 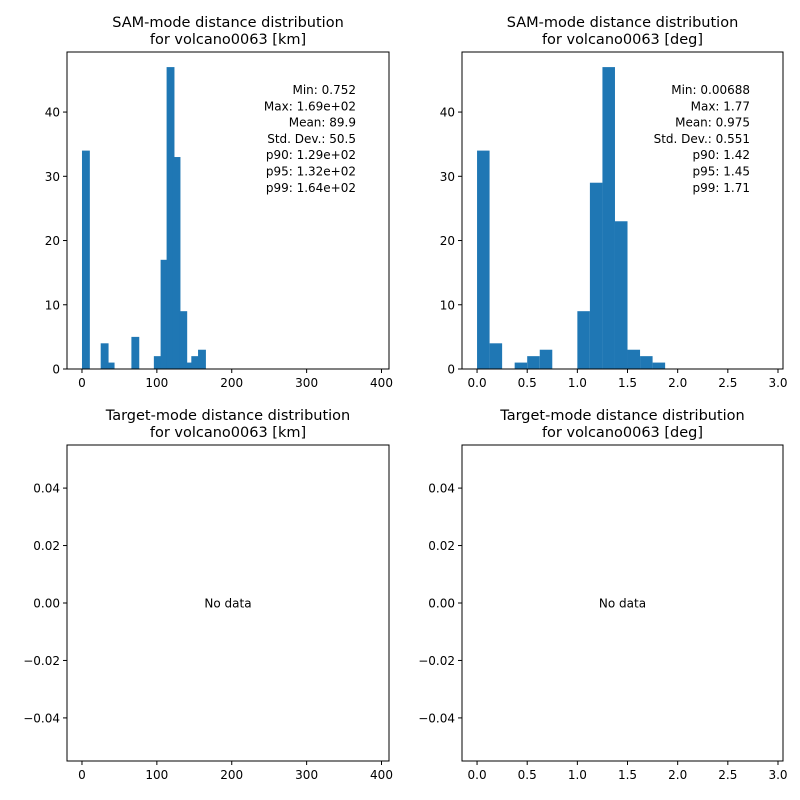 I want to click on stats-line: Mean: 0.975, so click(x=712, y=123).